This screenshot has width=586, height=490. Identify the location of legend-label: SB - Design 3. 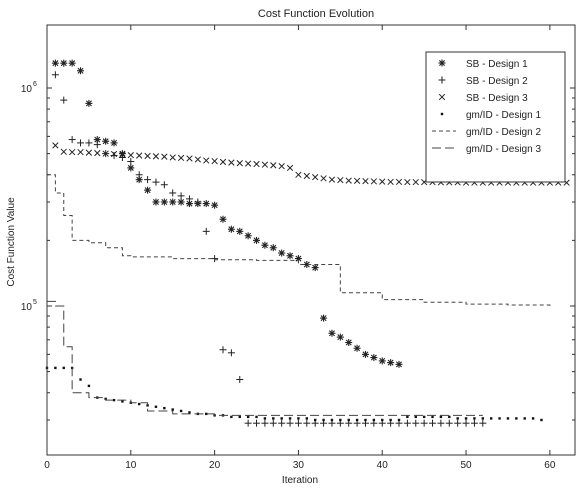
(497, 98).